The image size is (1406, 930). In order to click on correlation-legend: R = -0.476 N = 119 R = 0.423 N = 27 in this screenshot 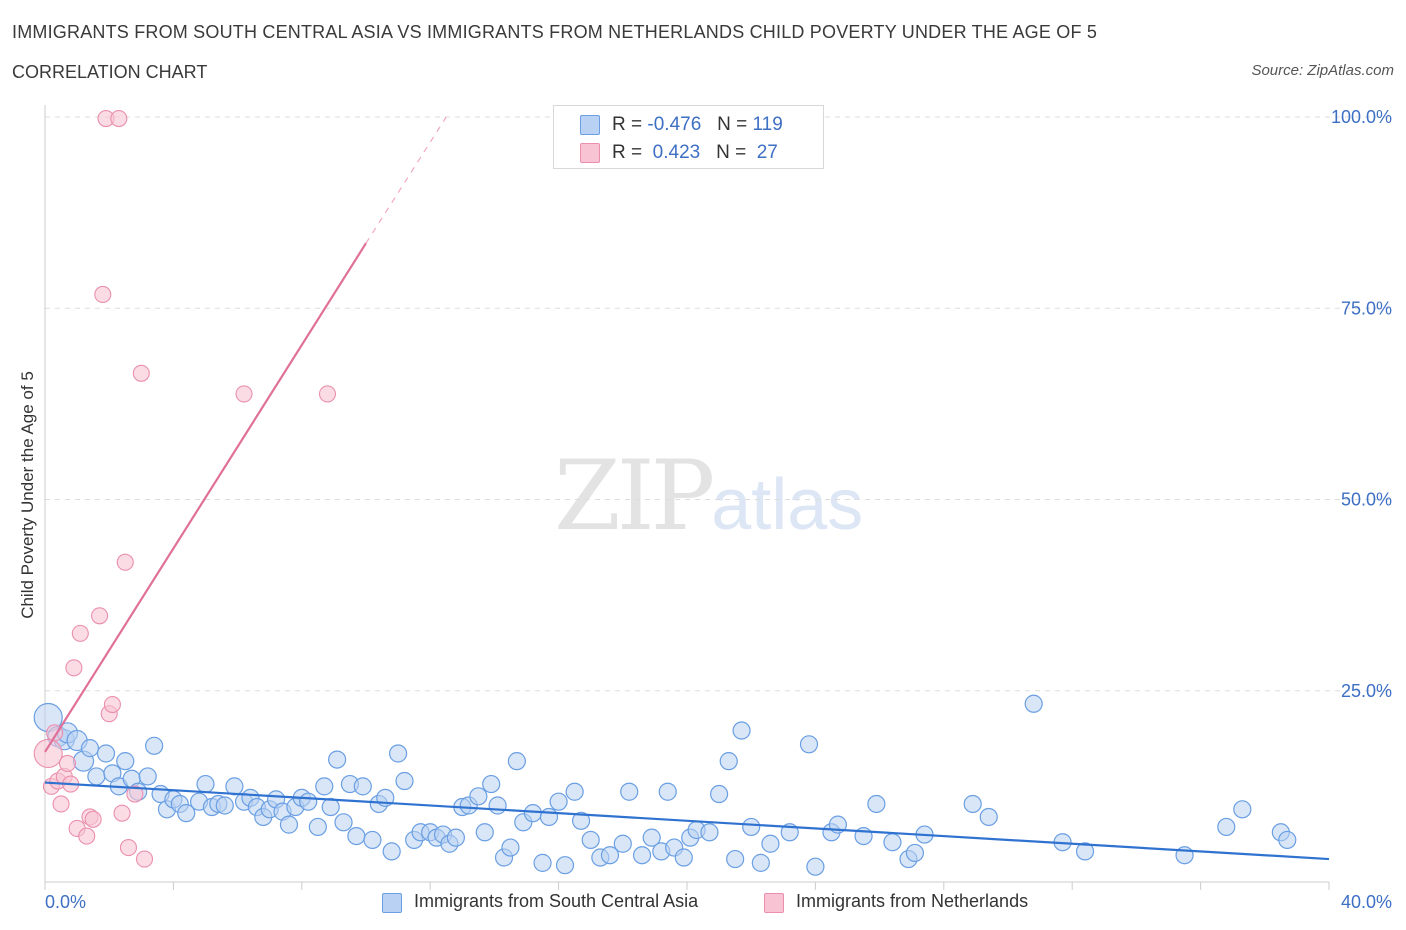, I will do `click(688, 137)`.